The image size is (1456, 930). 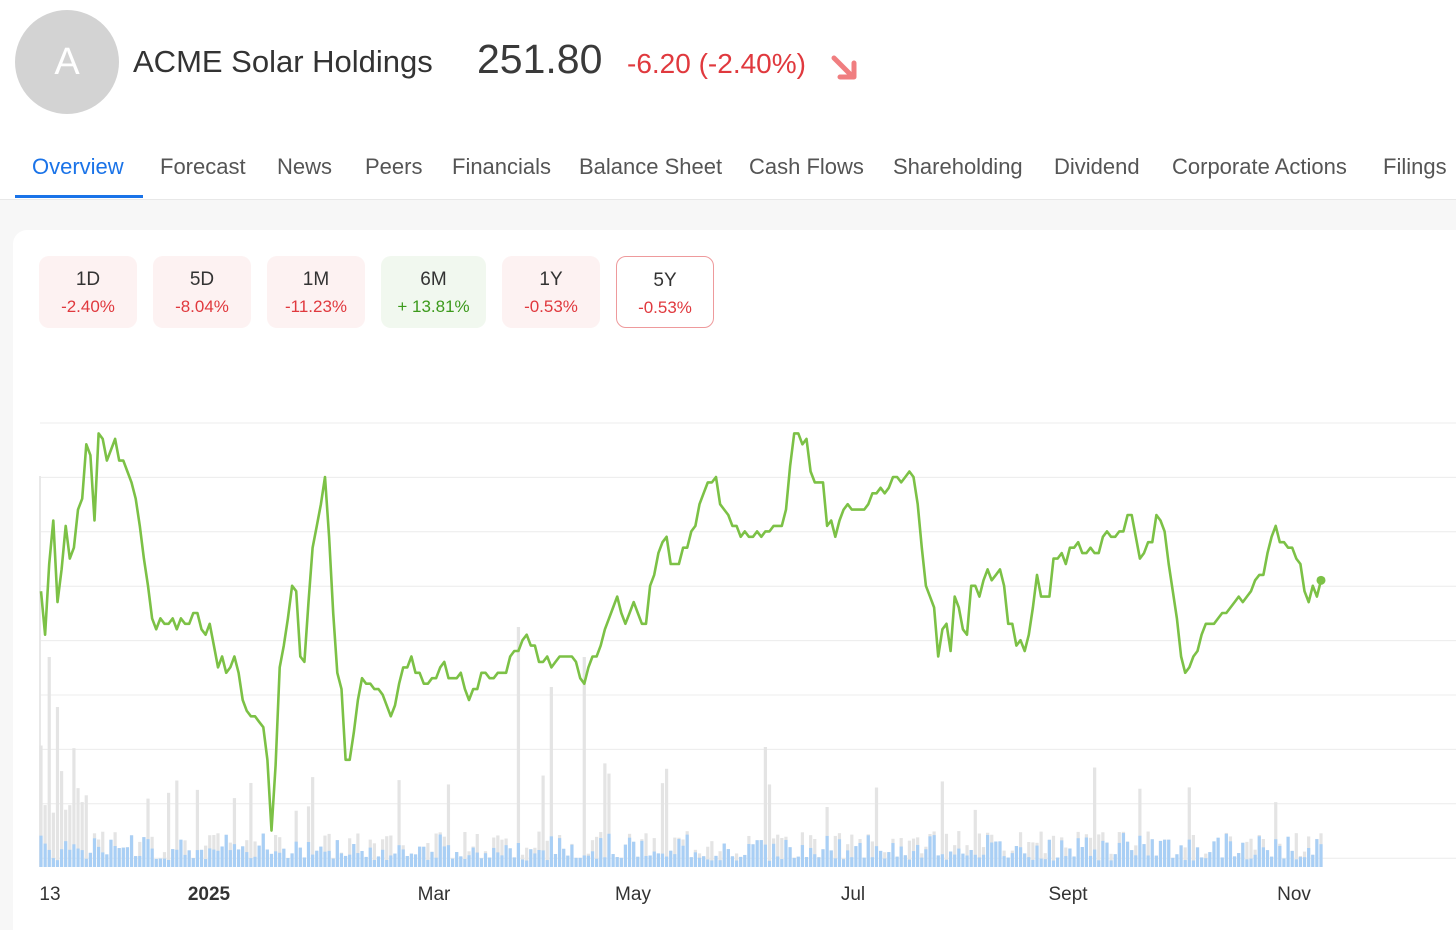 What do you see at coordinates (394, 166) in the screenshot?
I see `tab-peers: Peers` at bounding box center [394, 166].